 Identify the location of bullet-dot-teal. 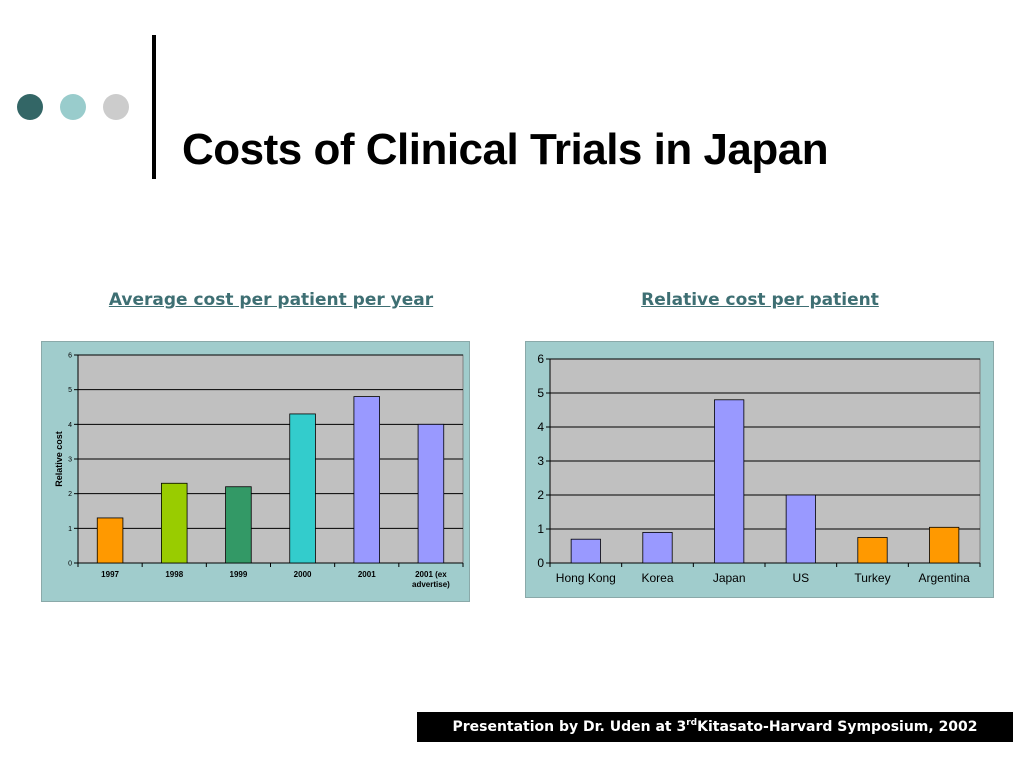
(73, 107).